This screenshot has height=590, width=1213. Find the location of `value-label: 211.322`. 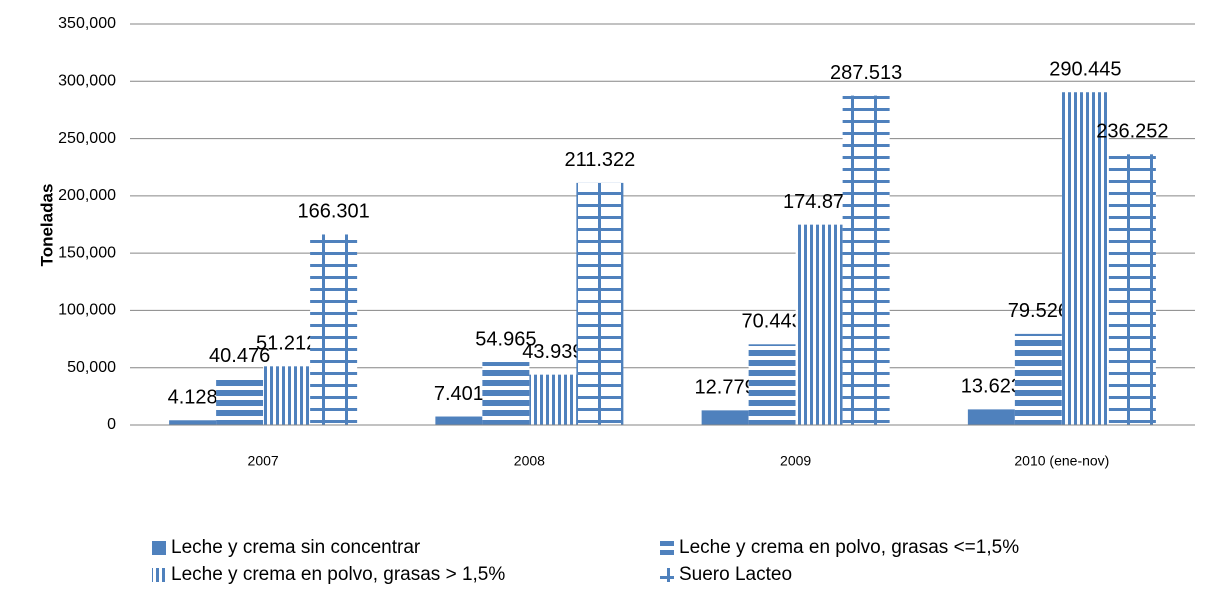

value-label: 211.322 is located at coordinates (599, 160).